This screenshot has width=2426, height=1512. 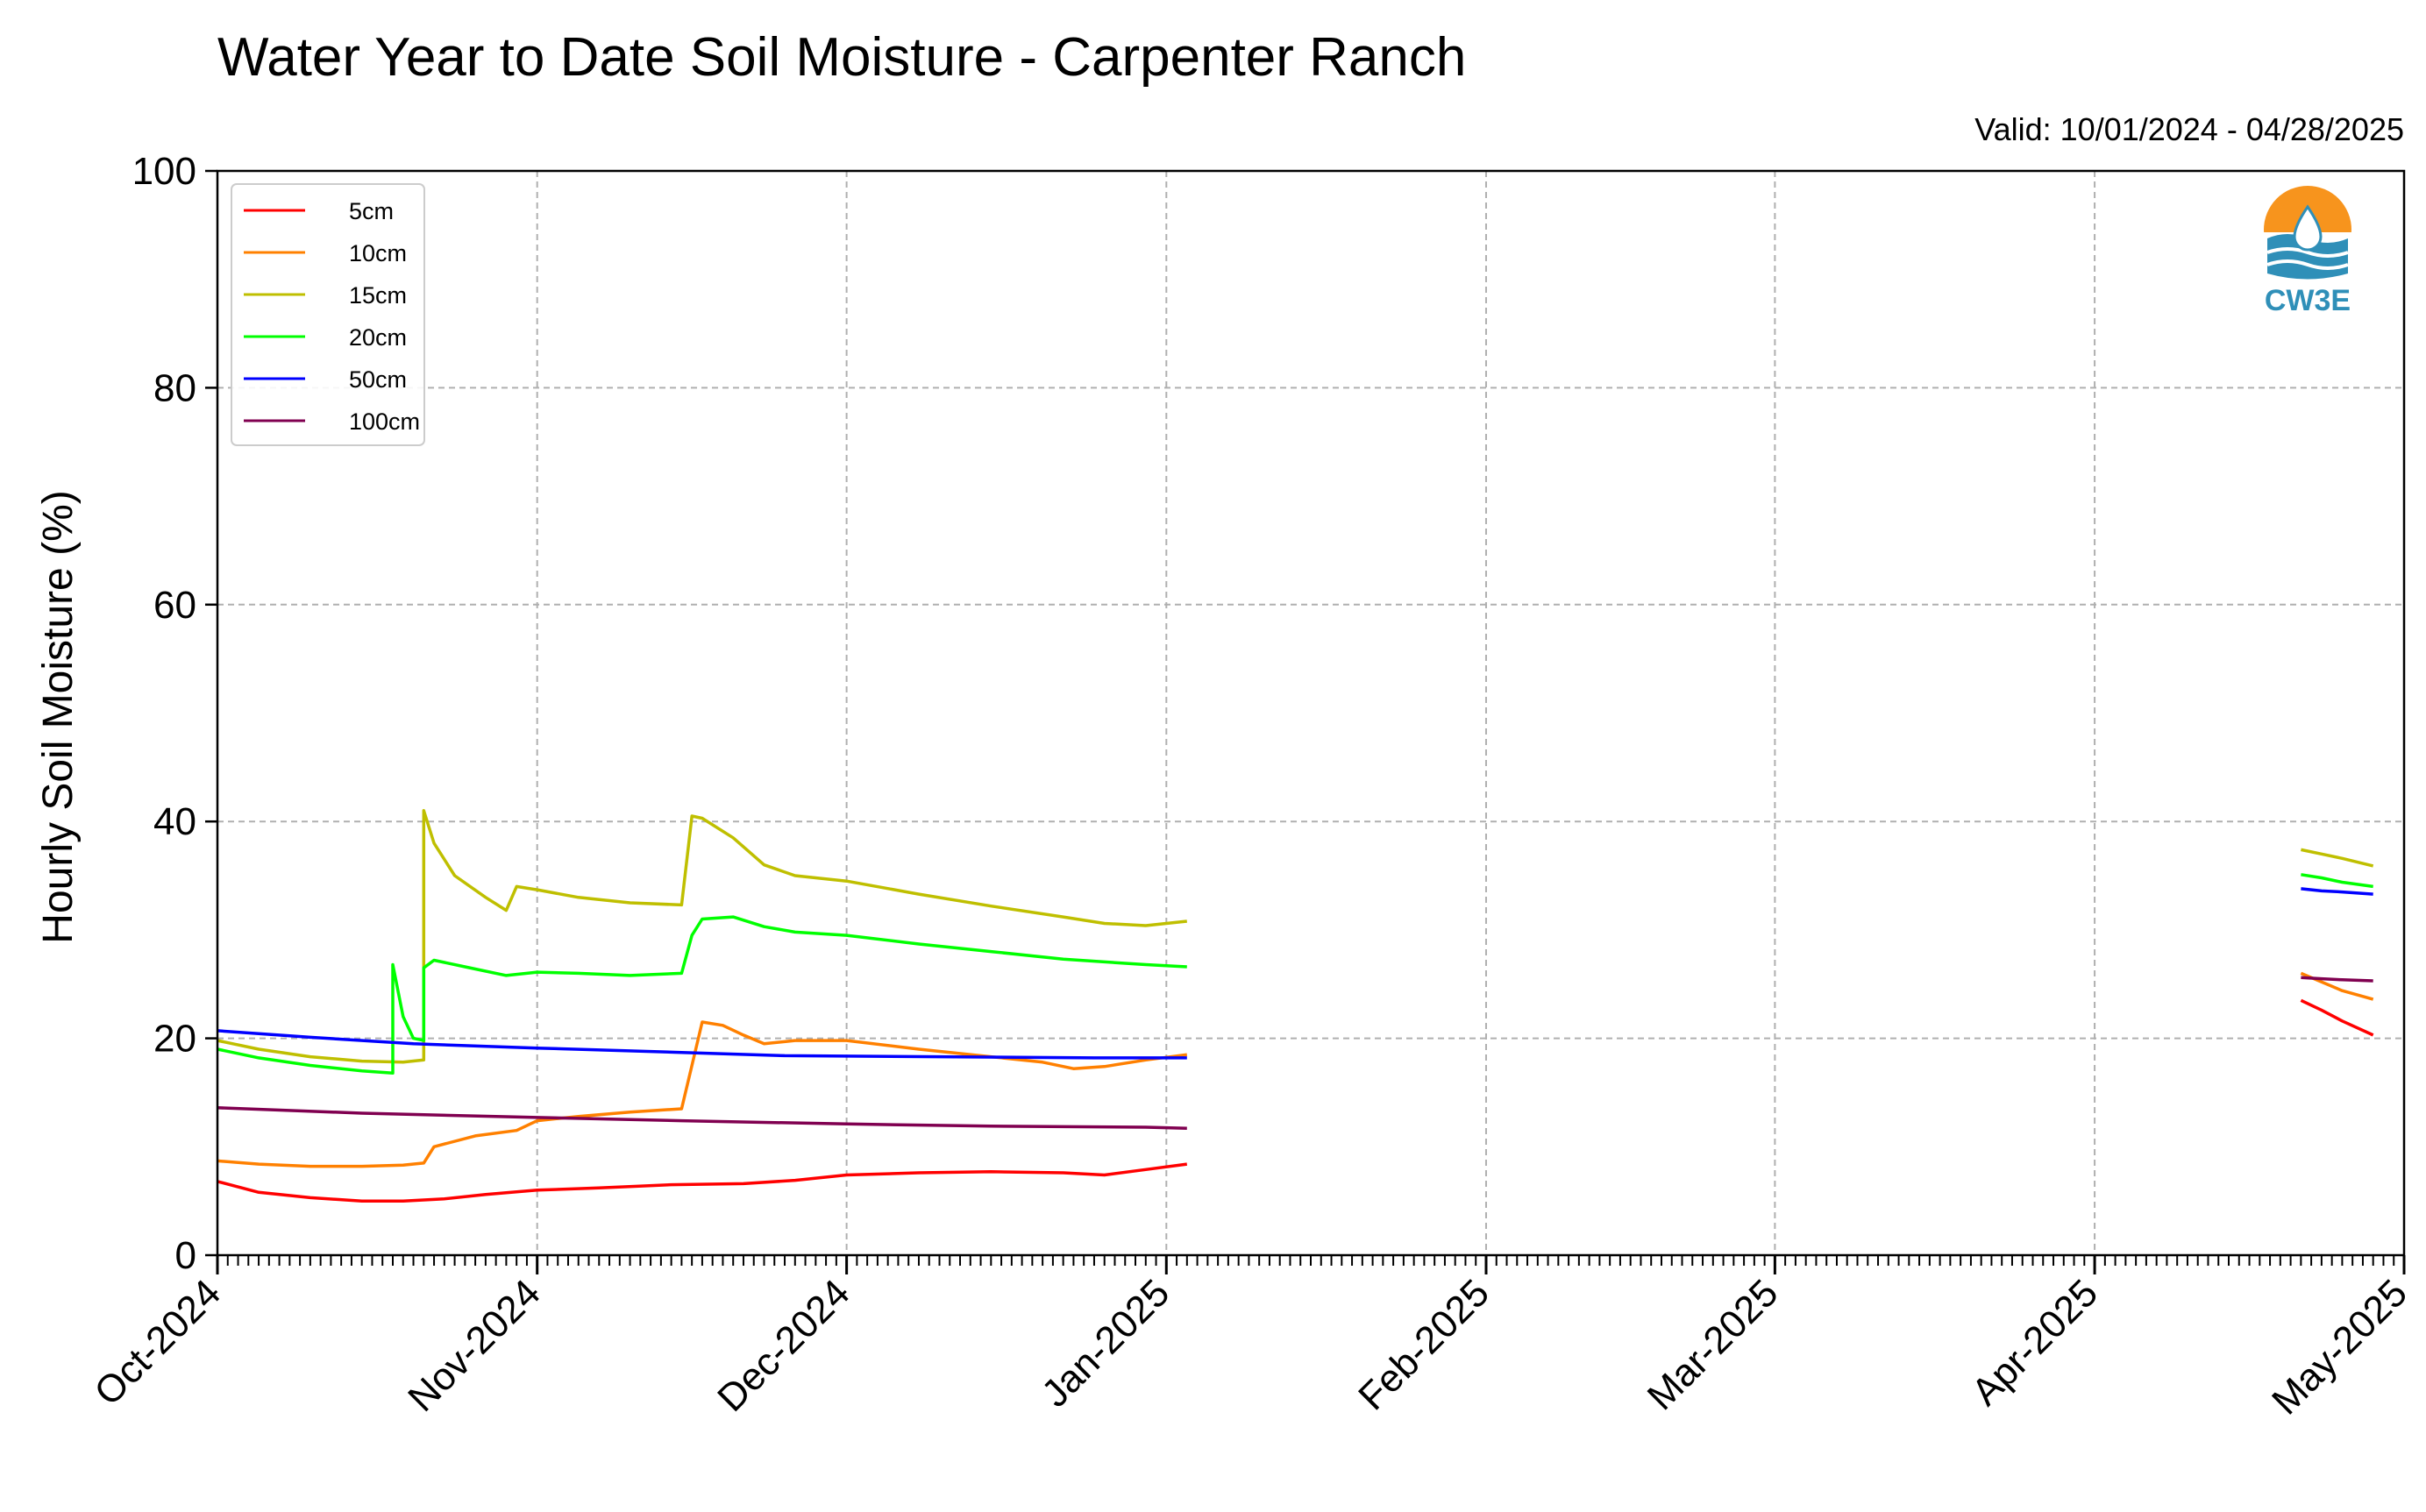 What do you see at coordinates (164, 713) in the screenshot?
I see `y-tick-labels: 0 20 40 60 80 100` at bounding box center [164, 713].